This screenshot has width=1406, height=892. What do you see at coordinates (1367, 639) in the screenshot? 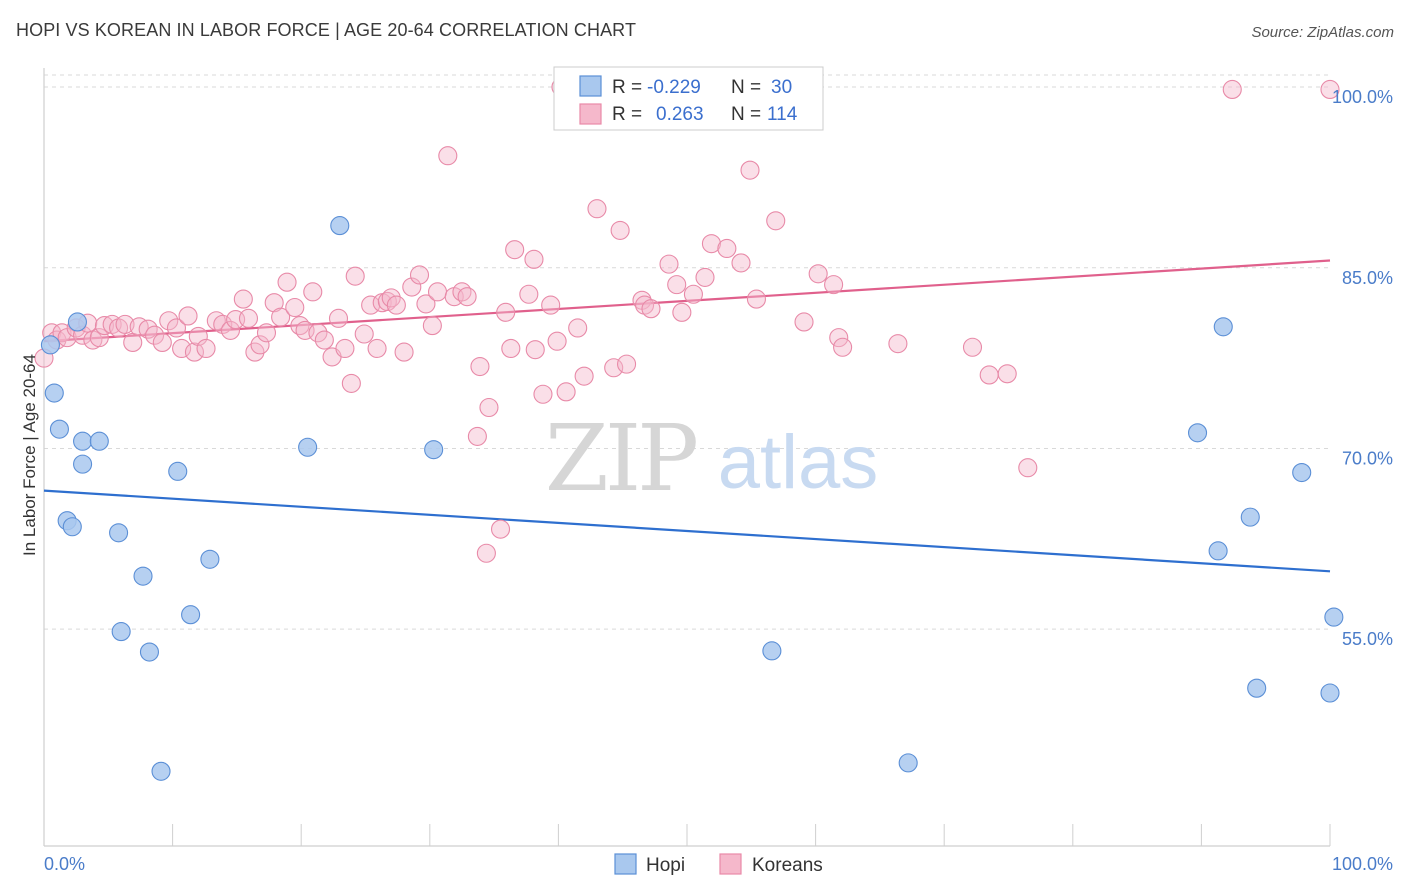
I see `y-tick-label: 55.0%` at bounding box center [1367, 639].